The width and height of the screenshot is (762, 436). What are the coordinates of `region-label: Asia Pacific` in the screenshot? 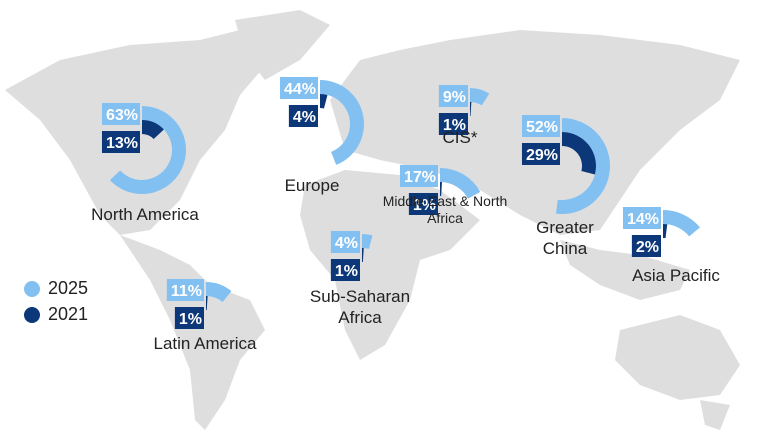 It's located at (676, 275).